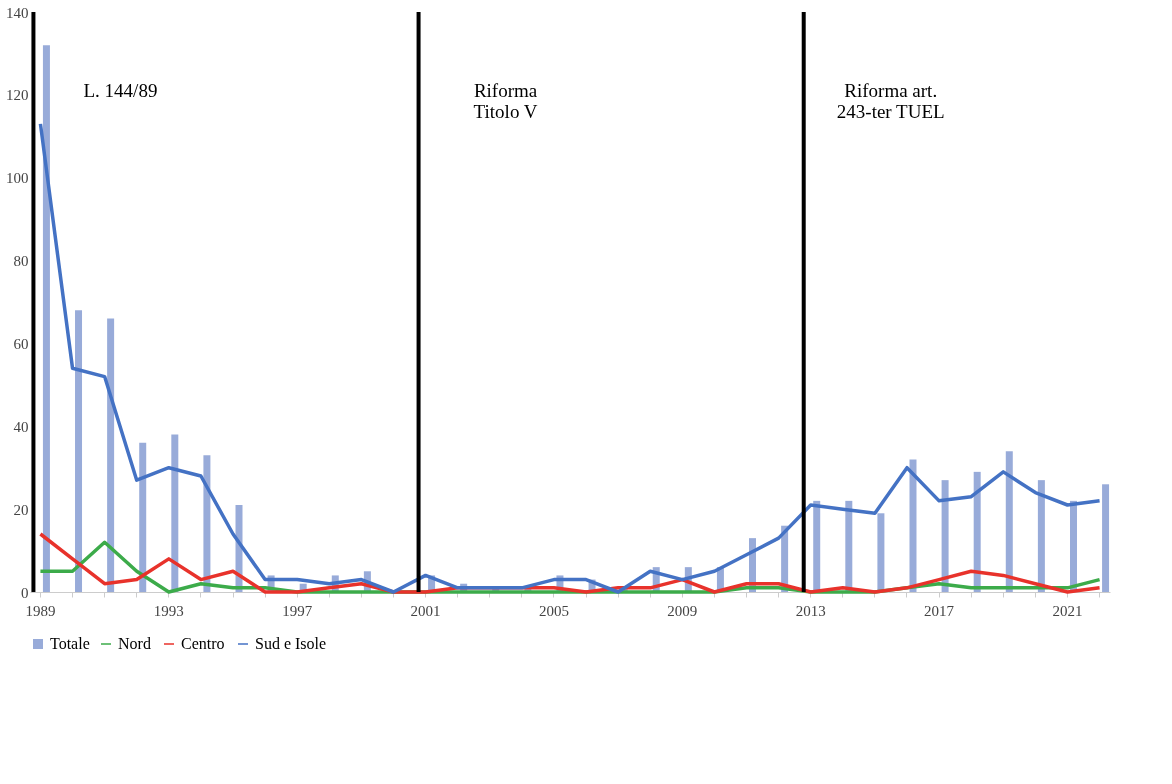 Image resolution: width=1172 pixels, height=784 pixels. What do you see at coordinates (890, 101) in the screenshot?
I see `ref-line-label: Riforma art. 243-ter TUEL` at bounding box center [890, 101].